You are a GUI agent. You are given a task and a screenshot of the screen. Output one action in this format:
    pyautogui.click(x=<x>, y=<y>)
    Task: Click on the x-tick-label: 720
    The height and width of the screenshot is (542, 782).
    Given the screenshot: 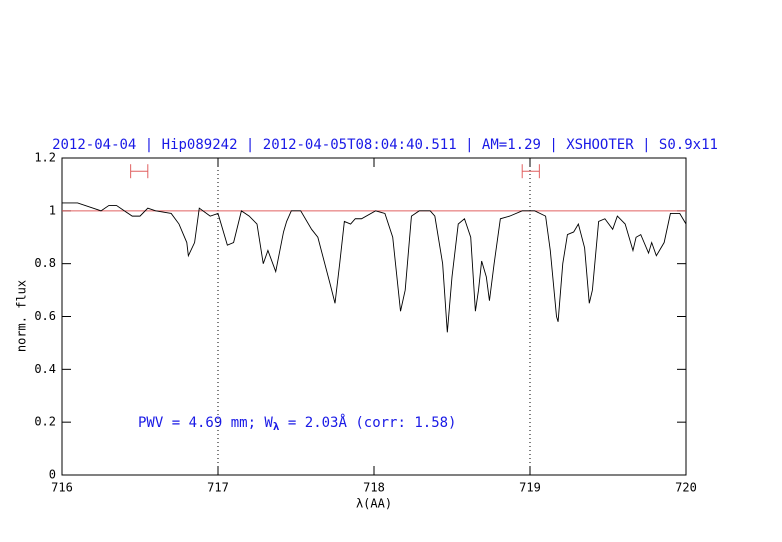 What is the action you would take?
    pyautogui.click(x=686, y=488)
    